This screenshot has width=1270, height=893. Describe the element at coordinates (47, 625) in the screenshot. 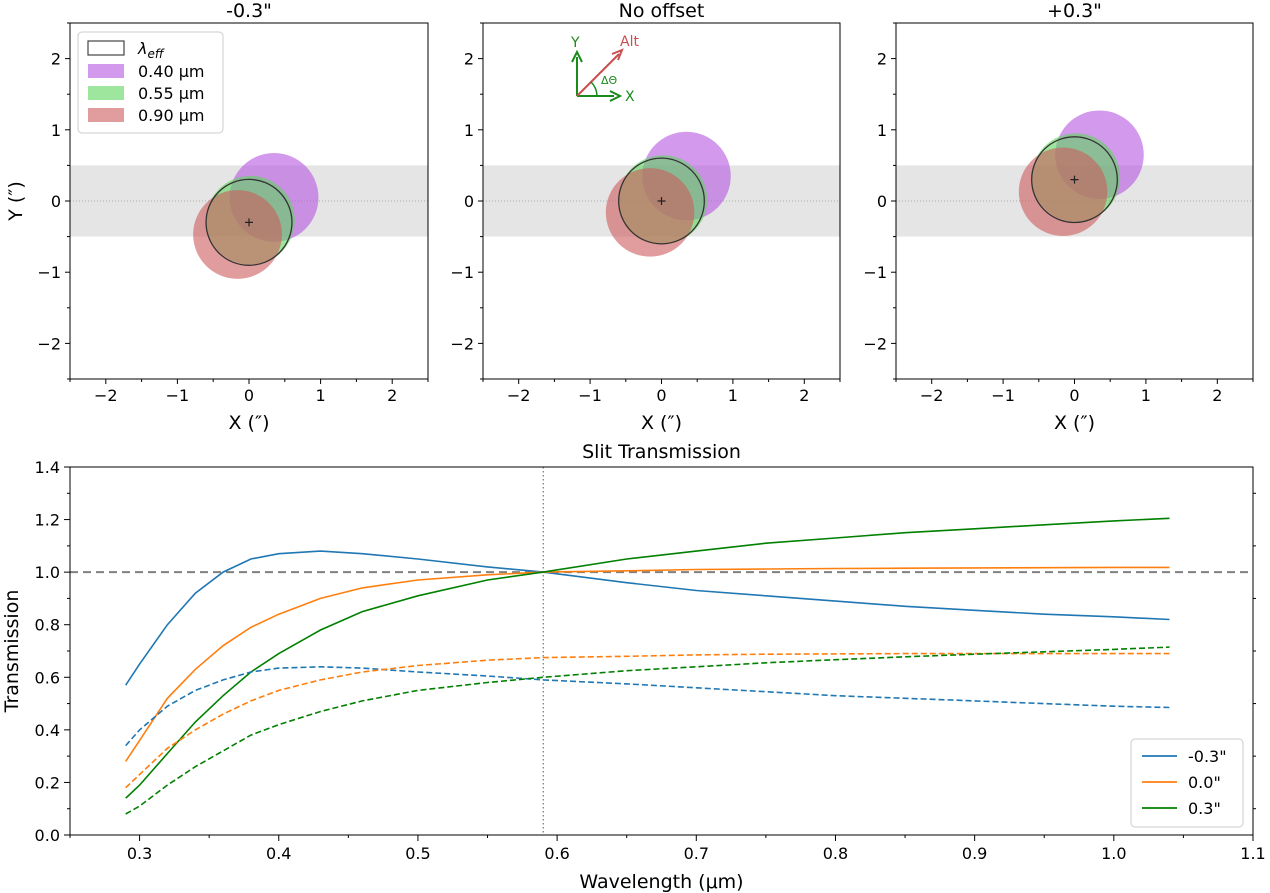

I see `y-tick-label: 0.8` at that location.